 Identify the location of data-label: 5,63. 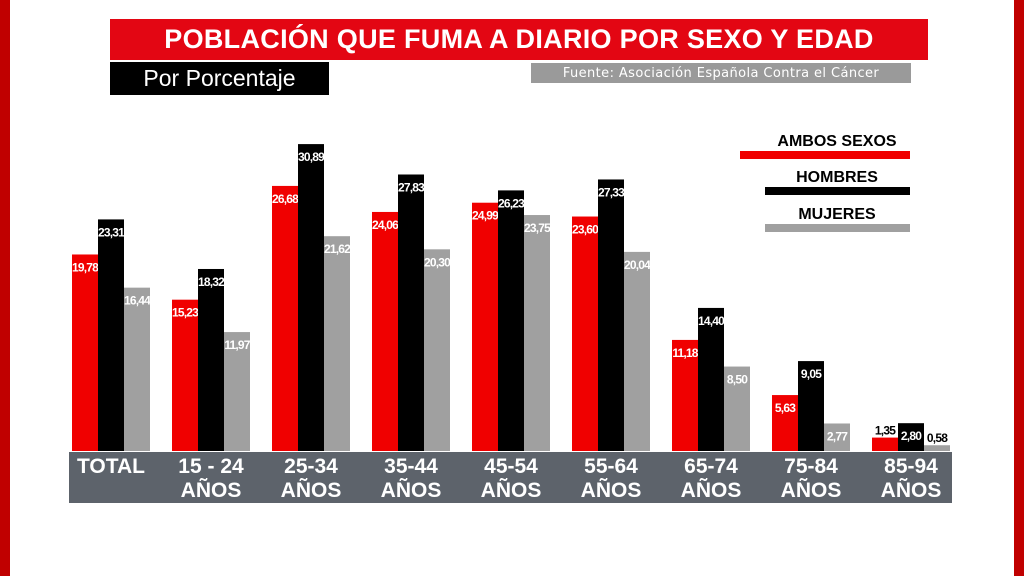
(785, 408).